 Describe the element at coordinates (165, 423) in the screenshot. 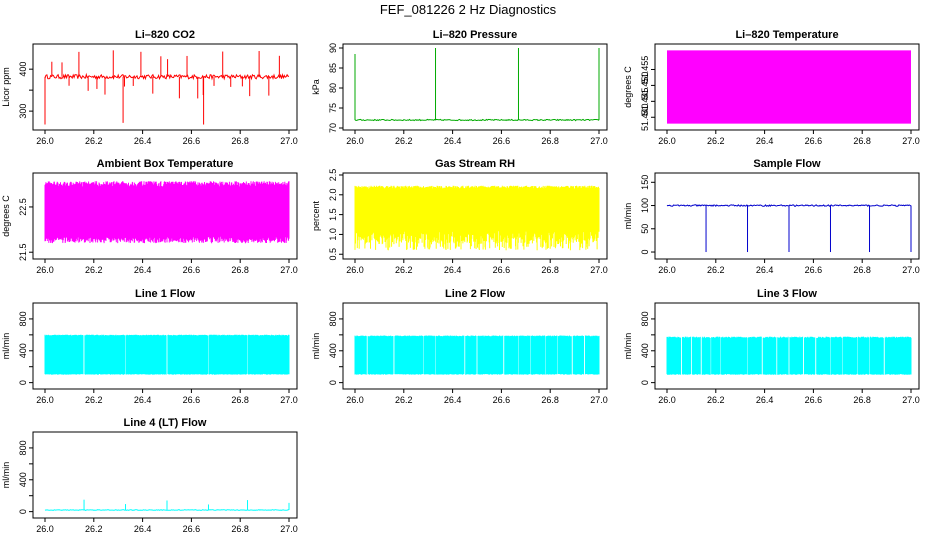

I see `chart-title: Line 4 (LT) Flow` at that location.